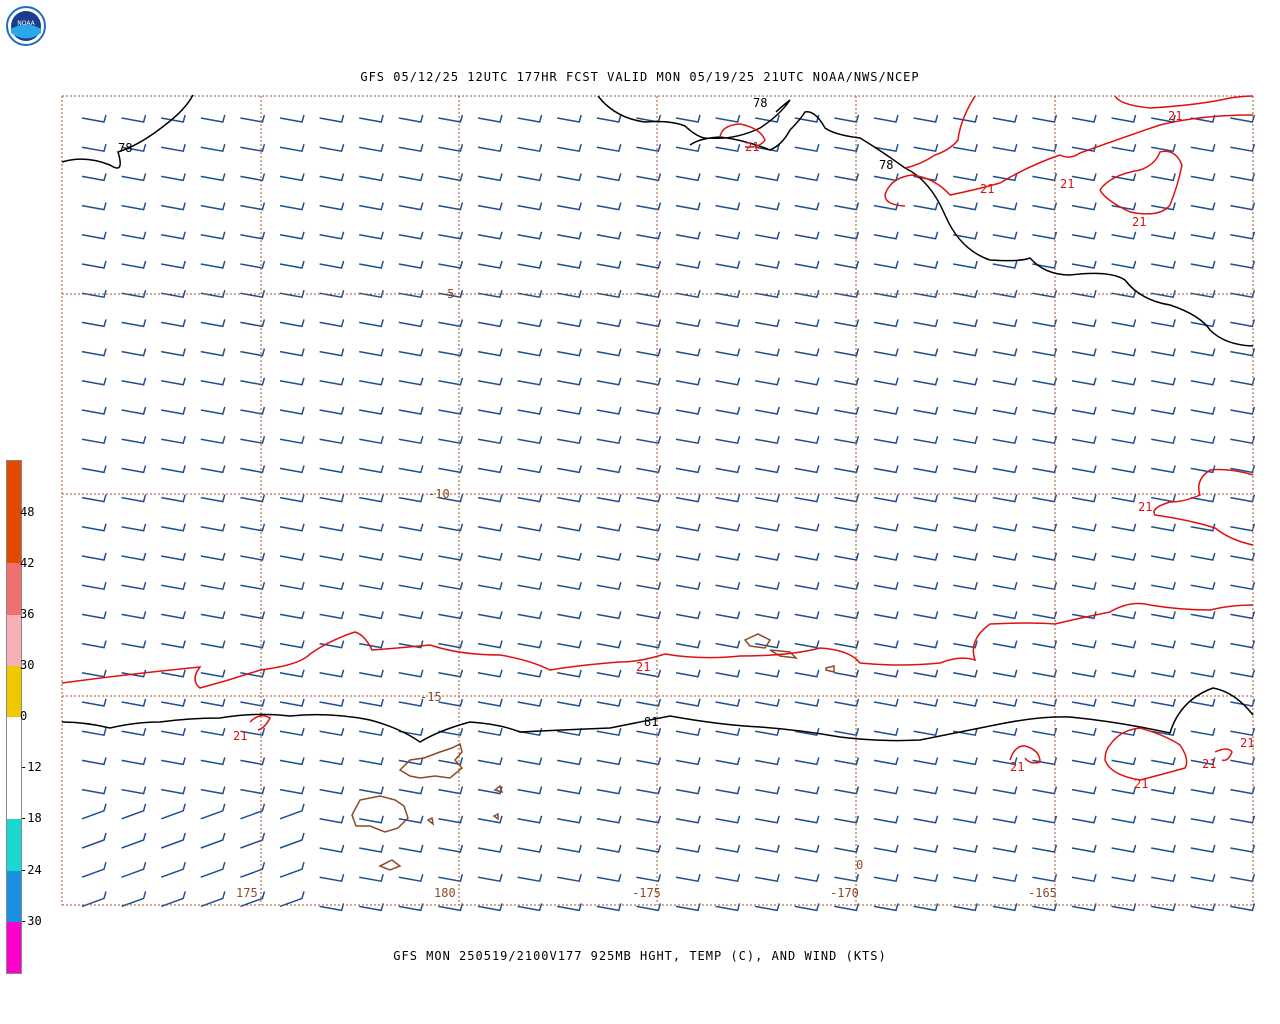 This screenshot has height=1024, width=1280. Describe the element at coordinates (1139, 222) in the screenshot. I see `temp-contour-label: 21` at that location.